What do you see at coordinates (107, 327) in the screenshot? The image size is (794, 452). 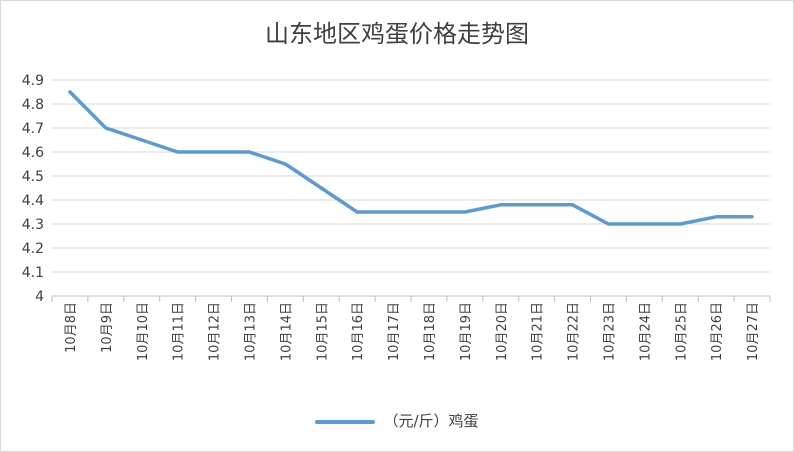 I see `x-tick-label: 10月9日` at bounding box center [107, 327].